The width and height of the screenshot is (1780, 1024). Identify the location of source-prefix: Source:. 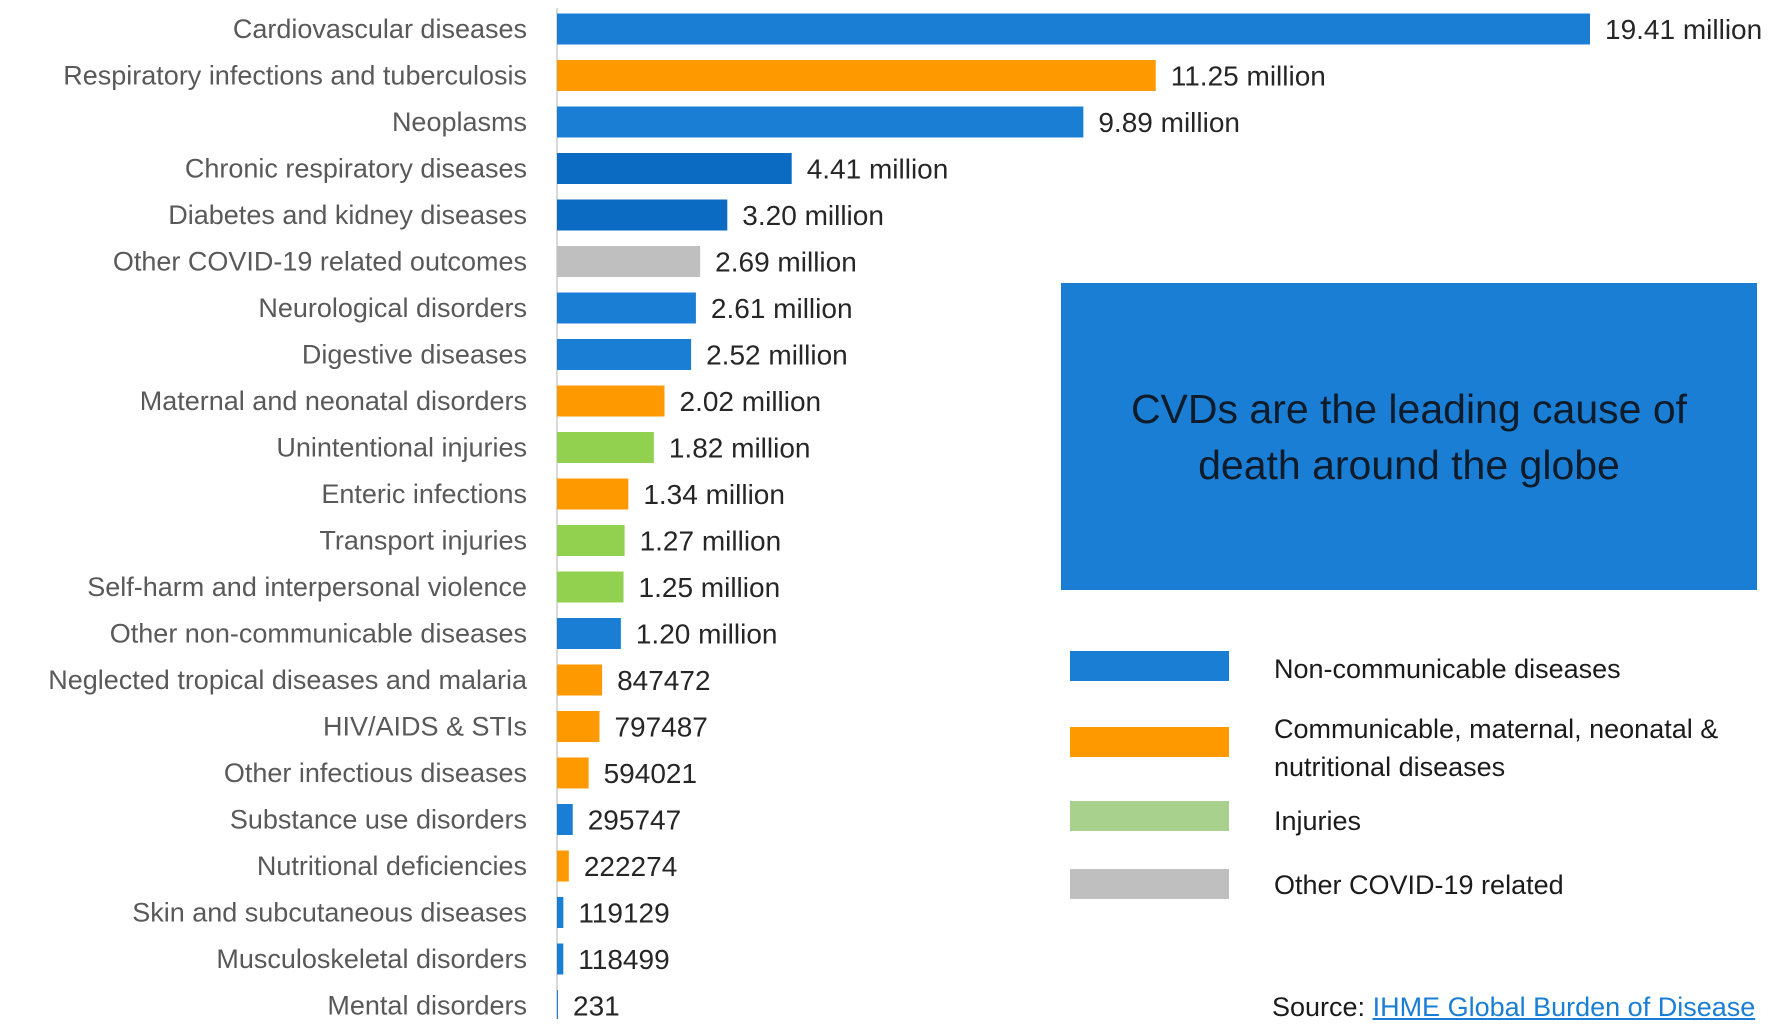
(1322, 1007).